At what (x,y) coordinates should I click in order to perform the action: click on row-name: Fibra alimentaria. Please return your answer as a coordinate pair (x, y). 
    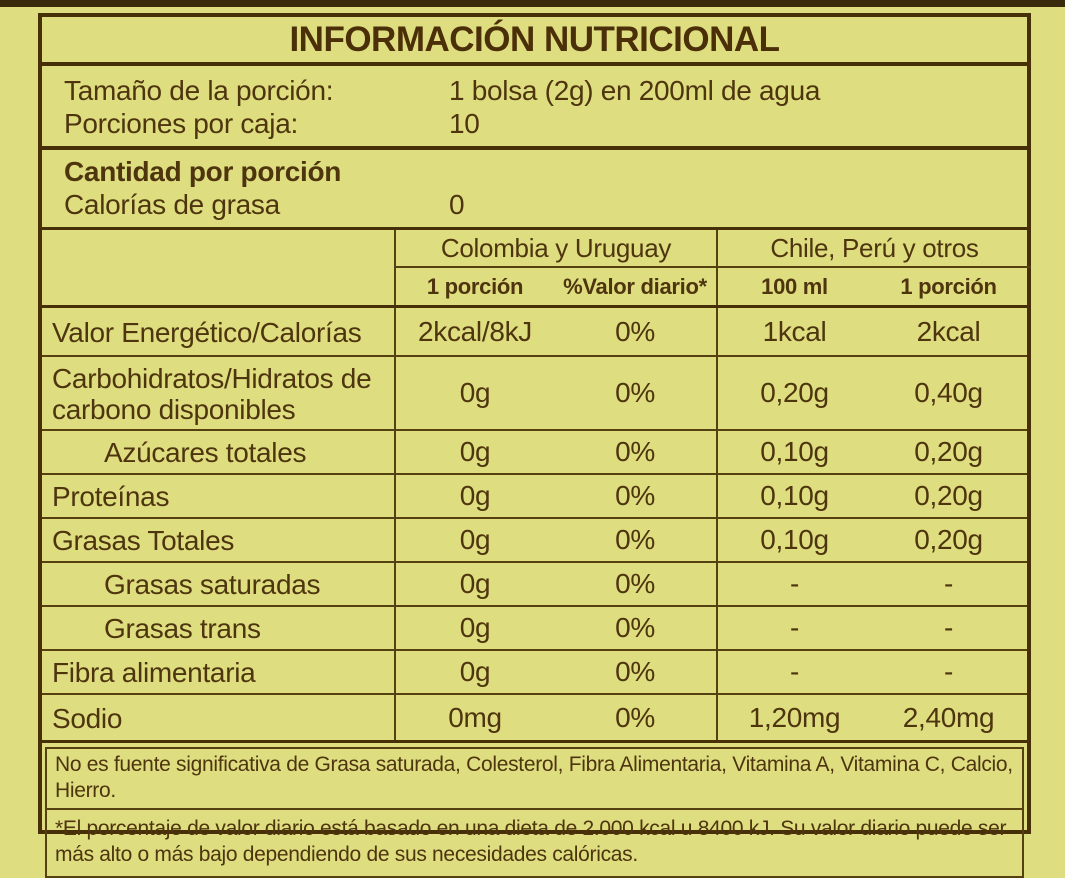
    Looking at the image, I should click on (154, 672).